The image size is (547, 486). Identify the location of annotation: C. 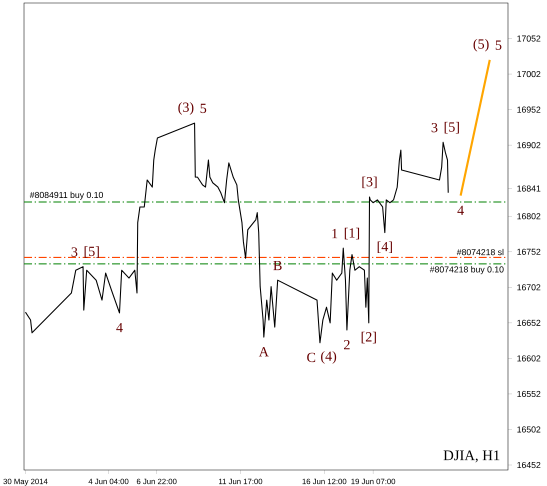
(311, 357).